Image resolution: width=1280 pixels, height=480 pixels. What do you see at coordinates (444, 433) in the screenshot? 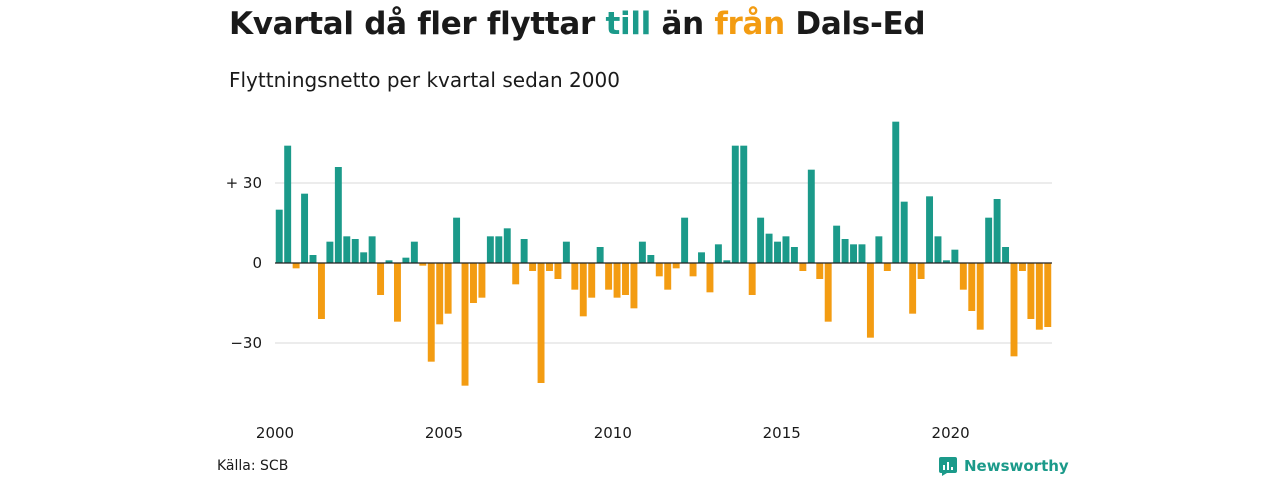
I see `x-tick-label: 2005` at bounding box center [444, 433].